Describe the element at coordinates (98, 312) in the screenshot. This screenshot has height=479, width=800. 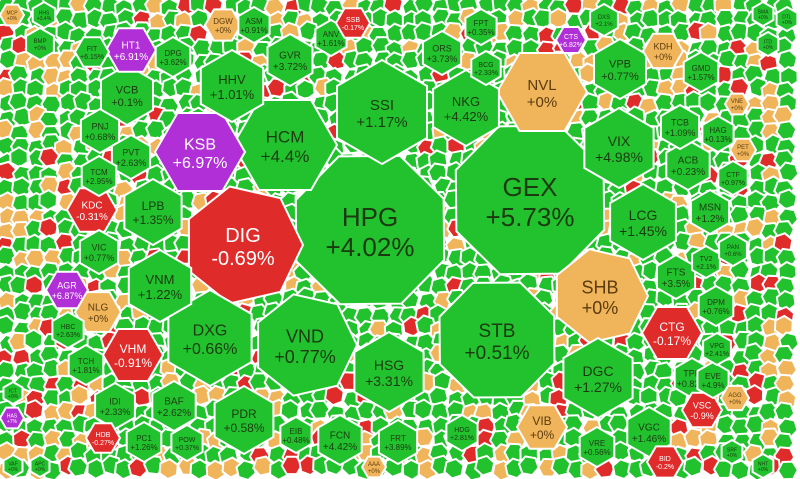
I see `cell-nlg: NLG+0%` at that location.